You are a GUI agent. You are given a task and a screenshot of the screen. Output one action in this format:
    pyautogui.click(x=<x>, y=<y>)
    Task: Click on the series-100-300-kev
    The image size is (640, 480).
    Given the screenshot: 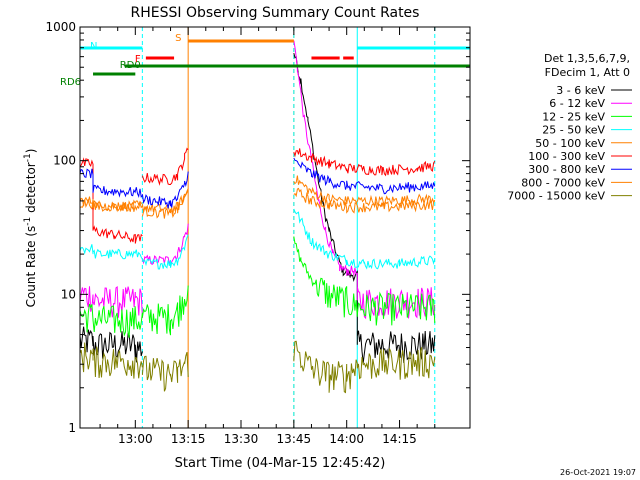 What is the action you would take?
    pyautogui.click(x=257, y=195)
    